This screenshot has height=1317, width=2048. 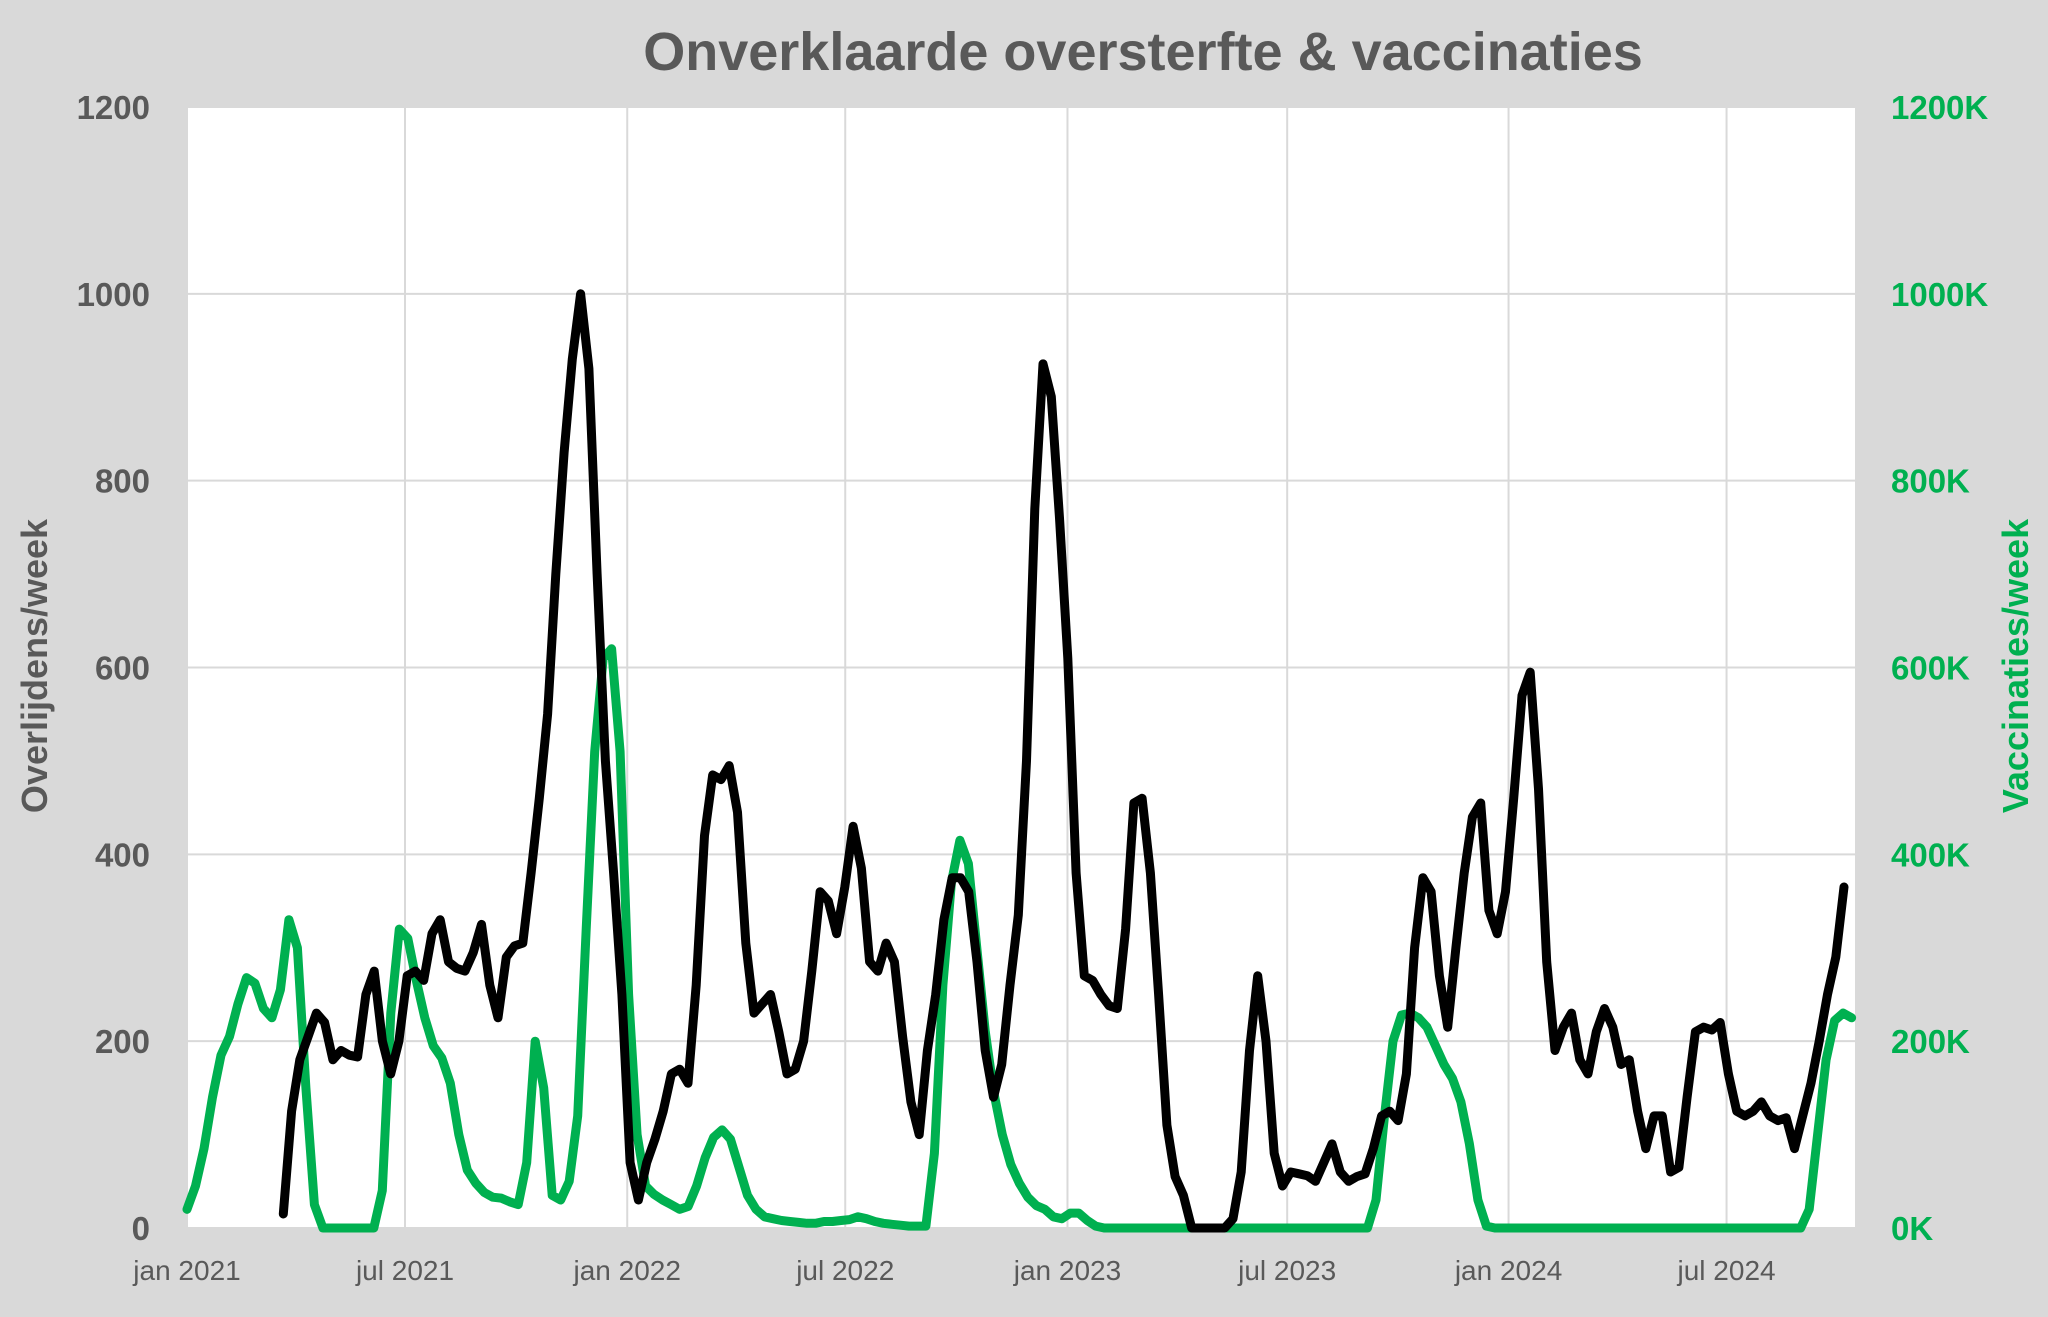 What do you see at coordinates (122, 1041) in the screenshot?
I see `y-tick-label: 200` at bounding box center [122, 1041].